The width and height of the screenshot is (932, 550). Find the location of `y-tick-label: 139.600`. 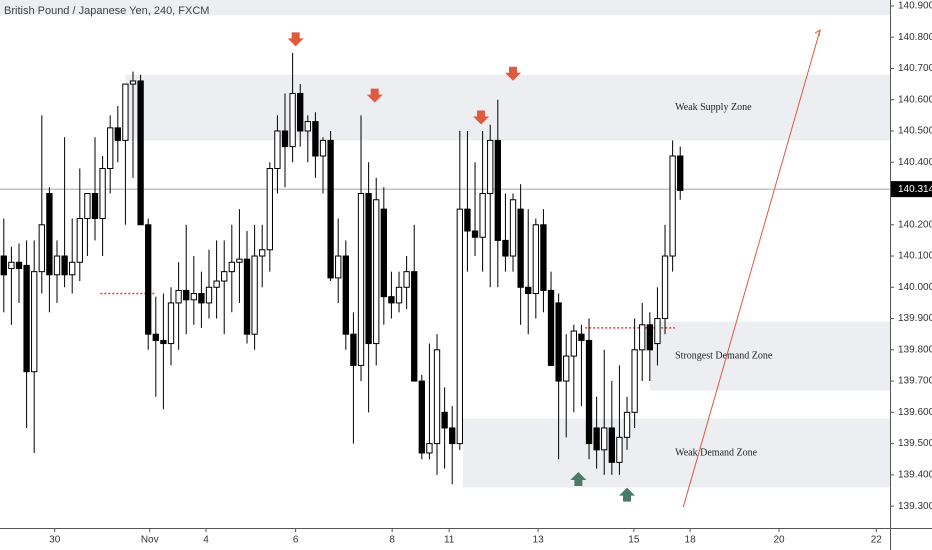

y-tick-label: 139.600 is located at coordinates (915, 412).